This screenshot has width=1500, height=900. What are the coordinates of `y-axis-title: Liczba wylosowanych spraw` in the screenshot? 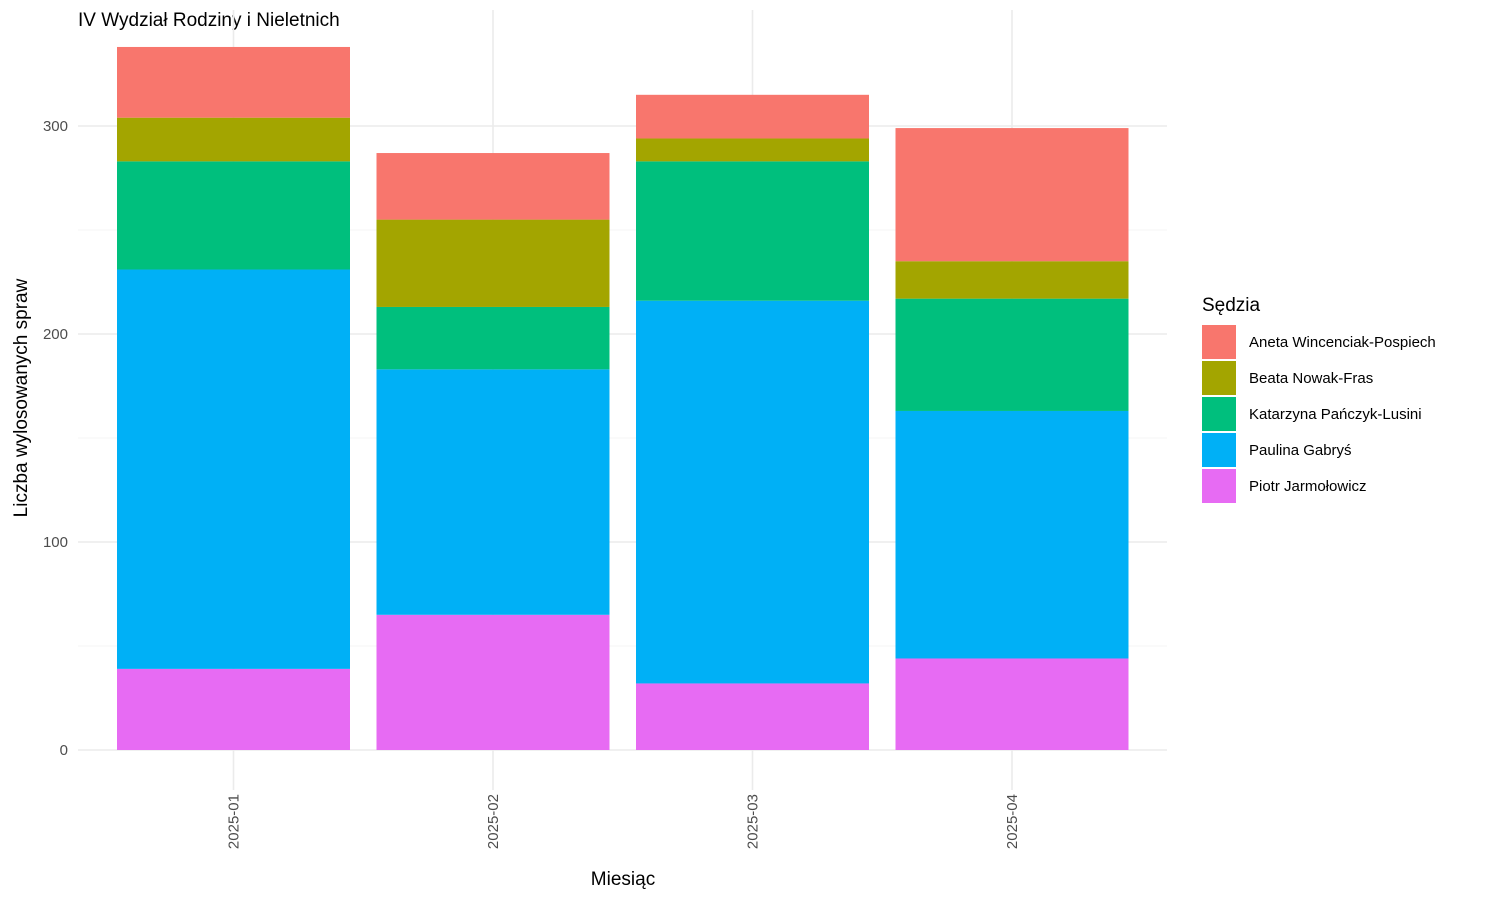 It's located at (21, 397).